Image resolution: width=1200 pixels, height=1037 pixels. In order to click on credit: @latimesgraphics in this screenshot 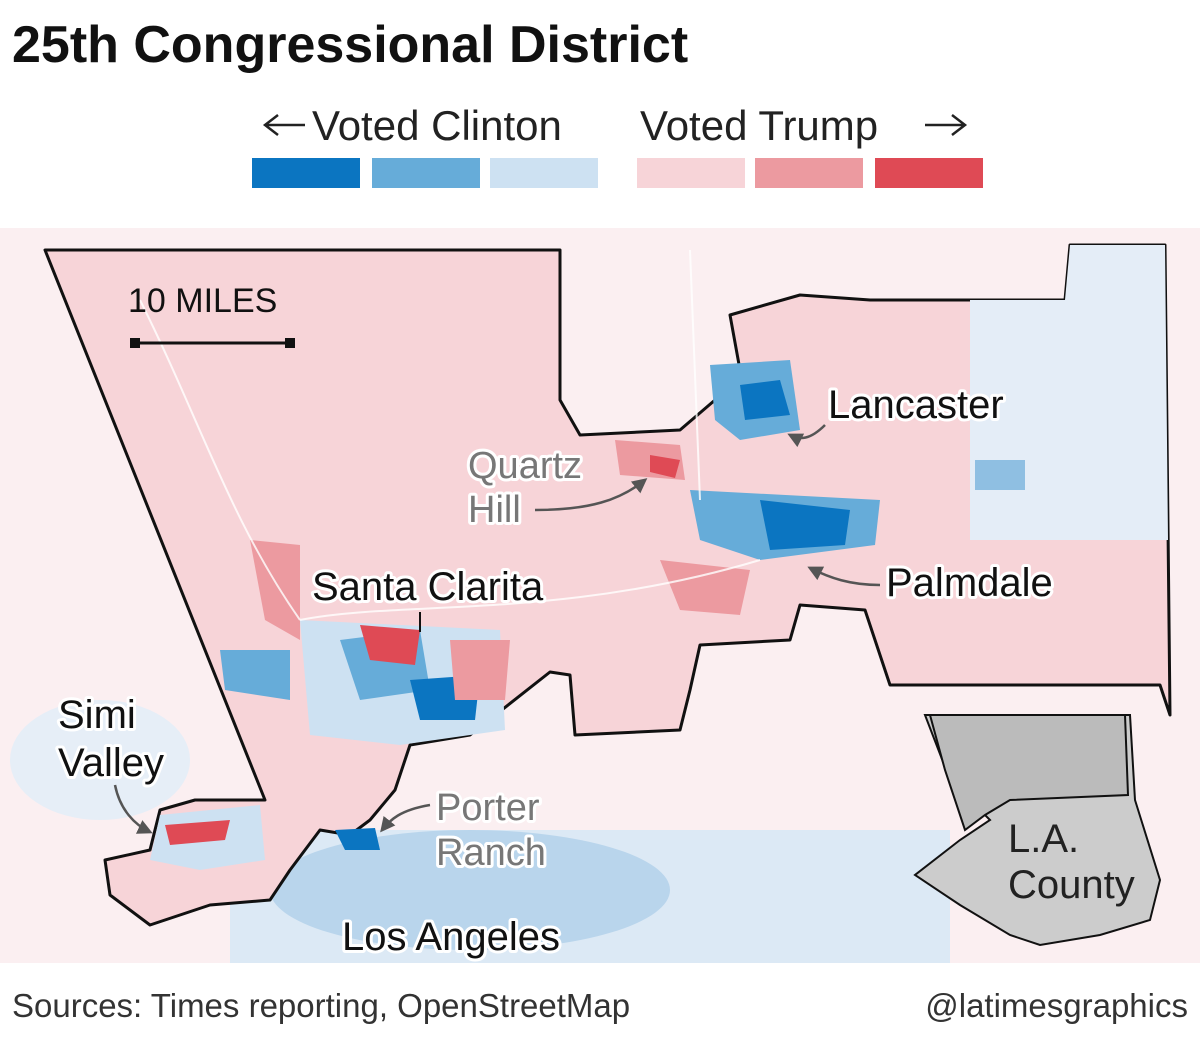, I will do `click(1056, 1005)`.